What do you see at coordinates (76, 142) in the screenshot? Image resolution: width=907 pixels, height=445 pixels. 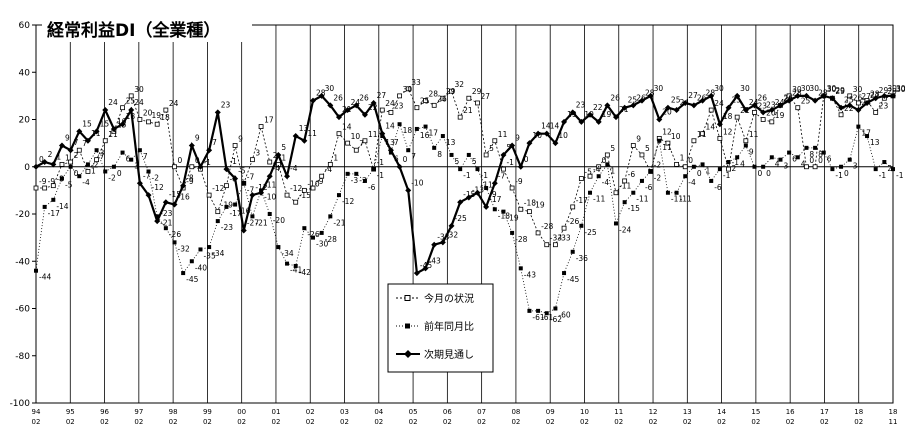 I see `data-label-s2: 7` at bounding box center [76, 142].